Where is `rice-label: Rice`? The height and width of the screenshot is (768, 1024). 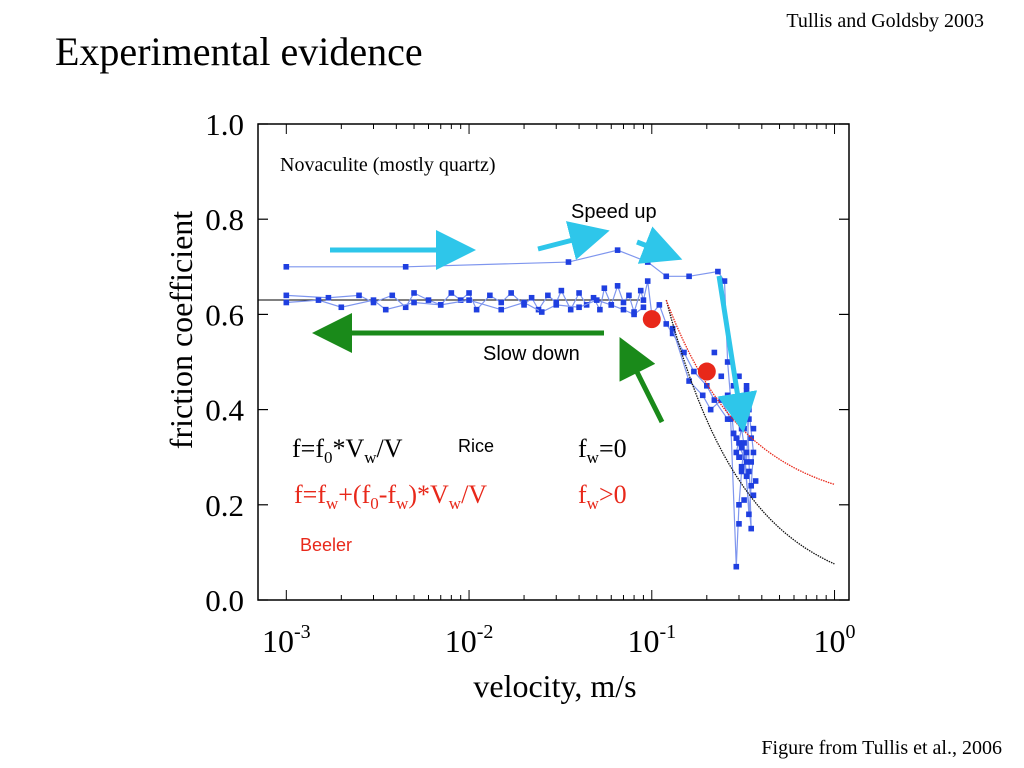 rice-label: Rice is located at coordinates (476, 446).